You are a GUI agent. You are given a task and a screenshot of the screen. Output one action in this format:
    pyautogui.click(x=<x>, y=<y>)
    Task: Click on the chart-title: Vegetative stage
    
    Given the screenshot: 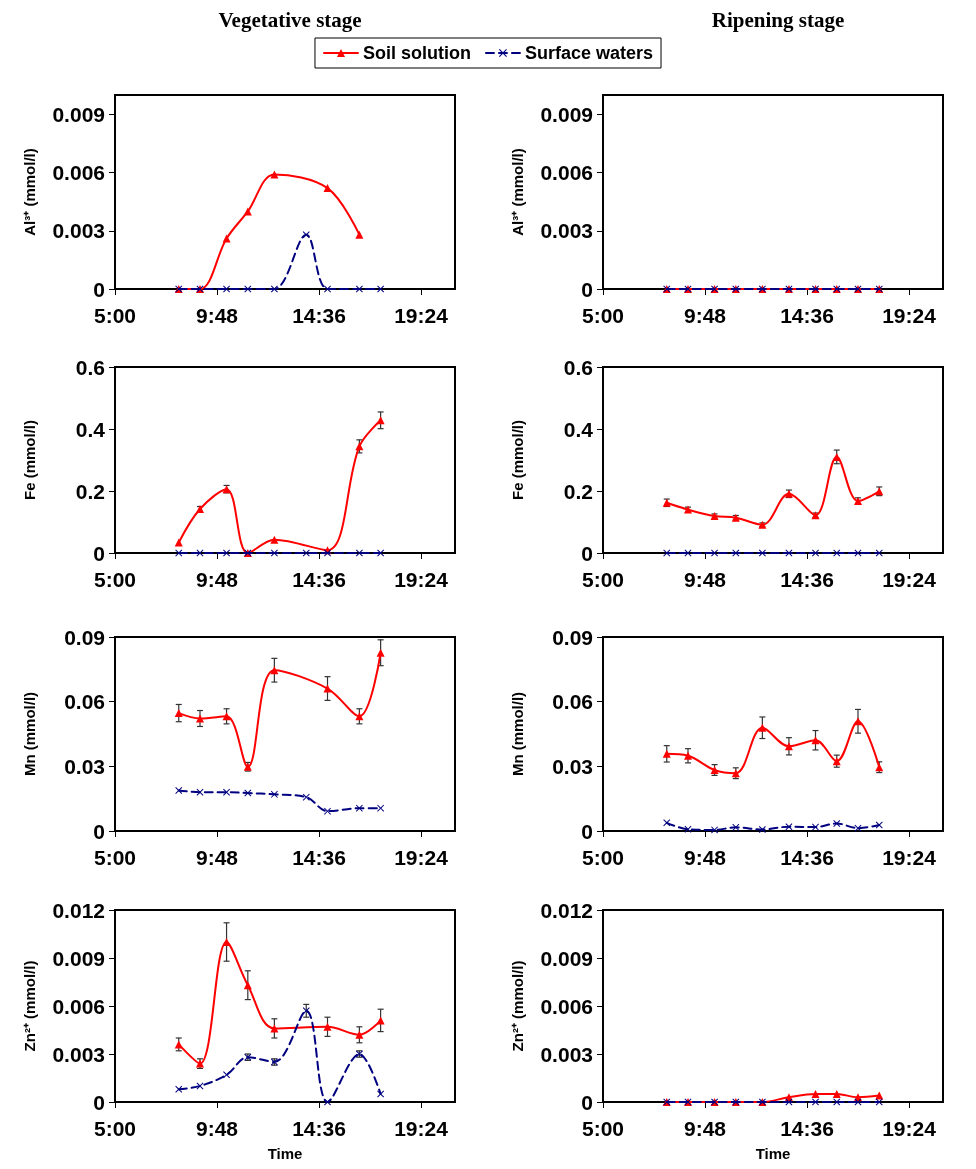 What is the action you would take?
    pyautogui.click(x=290, y=19)
    